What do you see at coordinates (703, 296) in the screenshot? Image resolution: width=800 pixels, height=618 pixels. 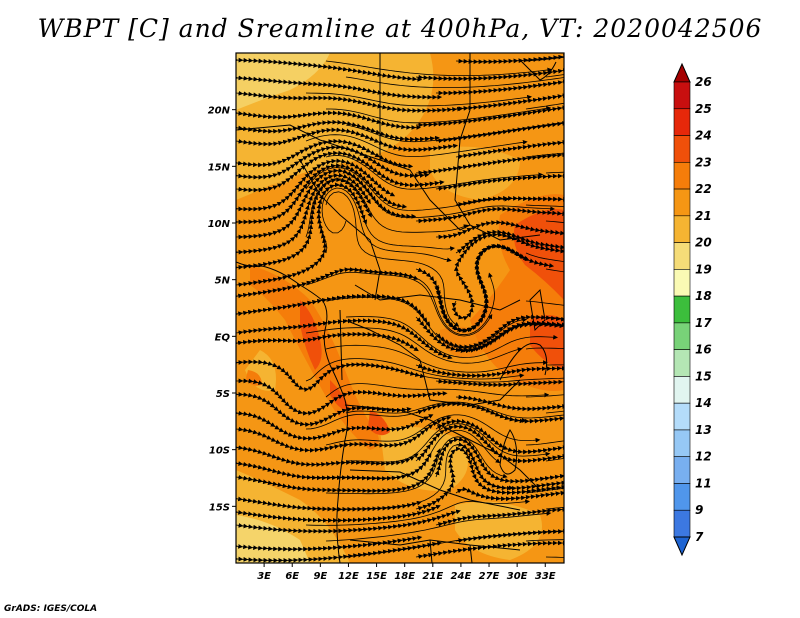 I see `colorbar-label: 18` at bounding box center [703, 296].